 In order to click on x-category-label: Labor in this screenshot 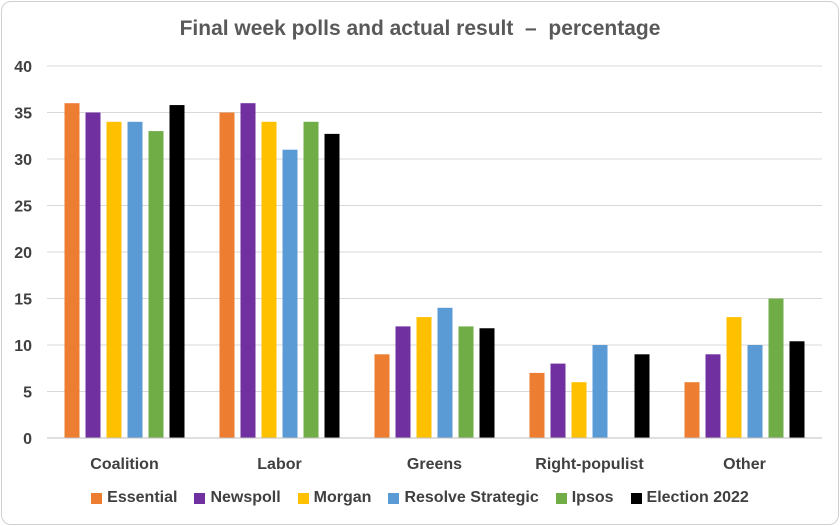, I will do `click(279, 464)`.